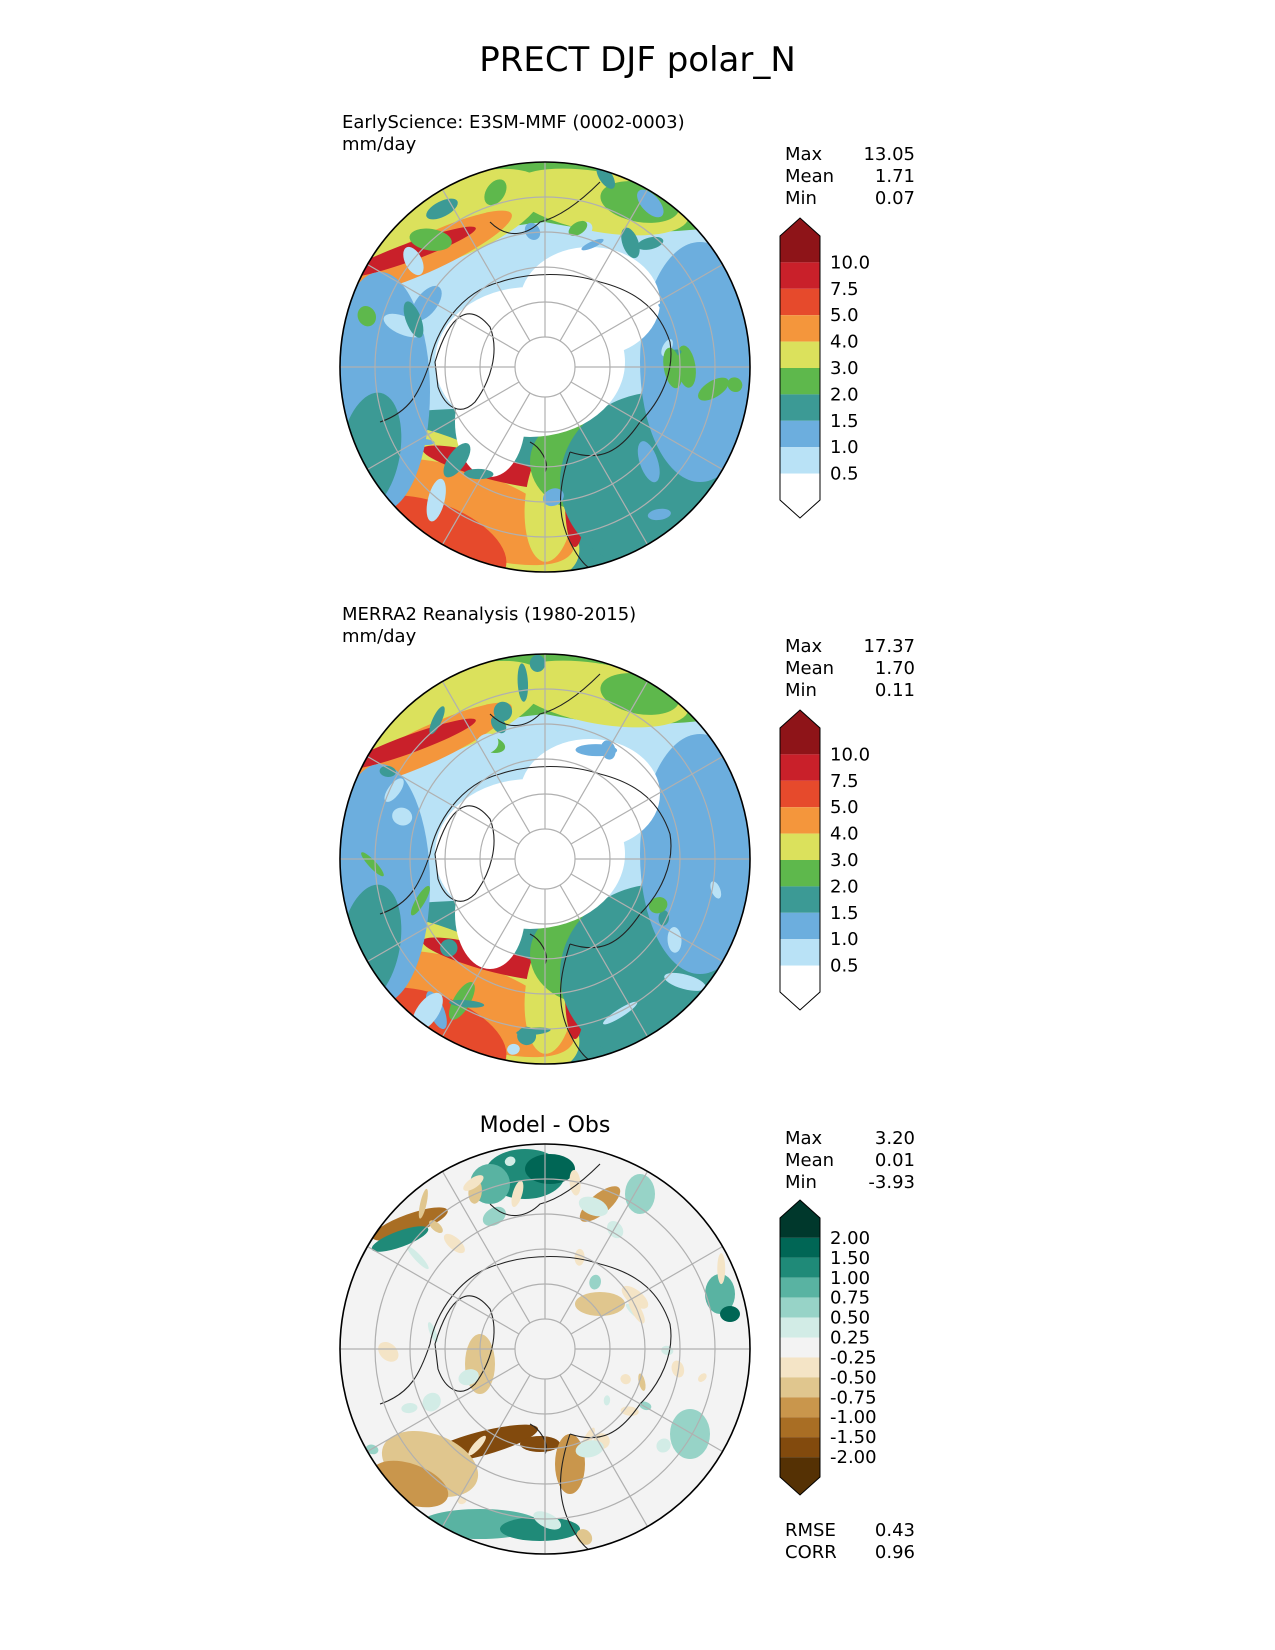 The width and height of the screenshot is (1275, 1650). What do you see at coordinates (891, 1182) in the screenshot?
I see `stat-value: -3.93` at bounding box center [891, 1182].